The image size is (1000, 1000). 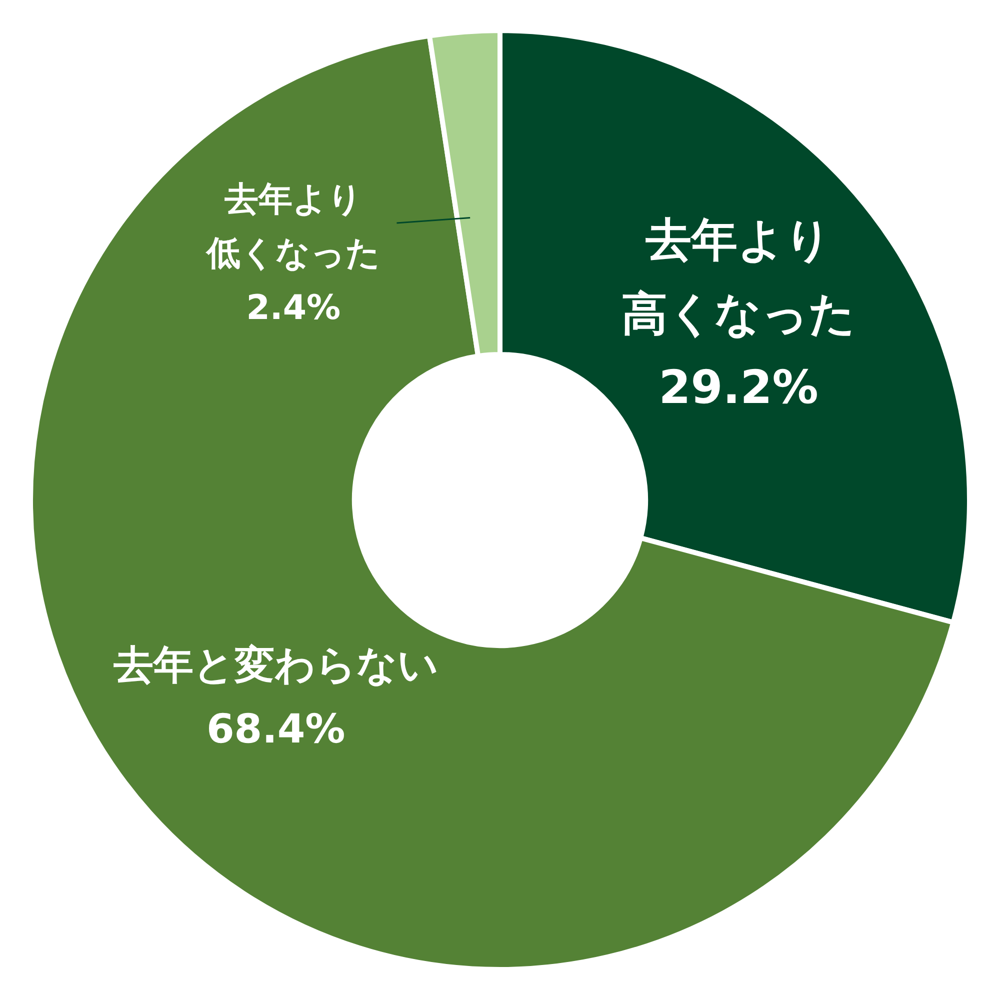 I want to click on data-label: 68.4%, so click(x=276, y=729).